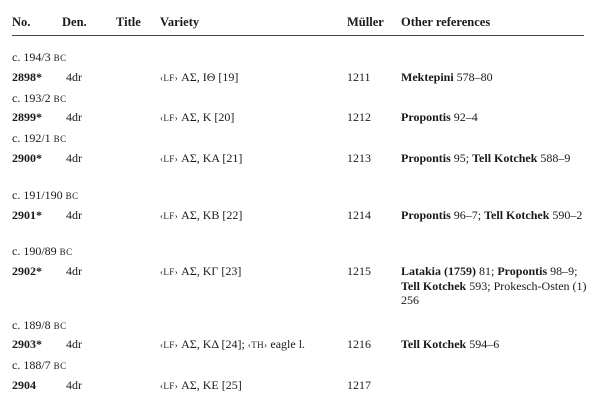 The height and width of the screenshot is (417, 591). I want to click on date-label: c. 194/3 BC, so click(39, 57).